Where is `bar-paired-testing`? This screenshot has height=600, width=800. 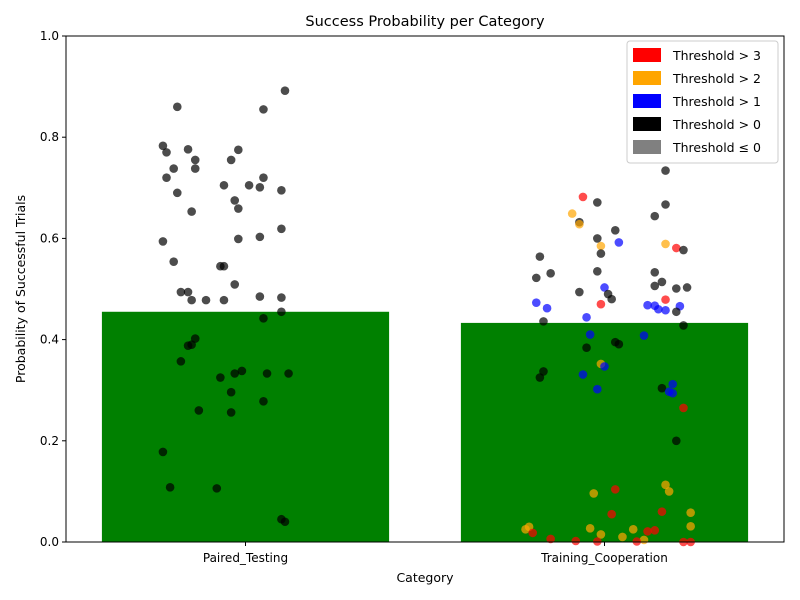 bar-paired-testing is located at coordinates (245, 426).